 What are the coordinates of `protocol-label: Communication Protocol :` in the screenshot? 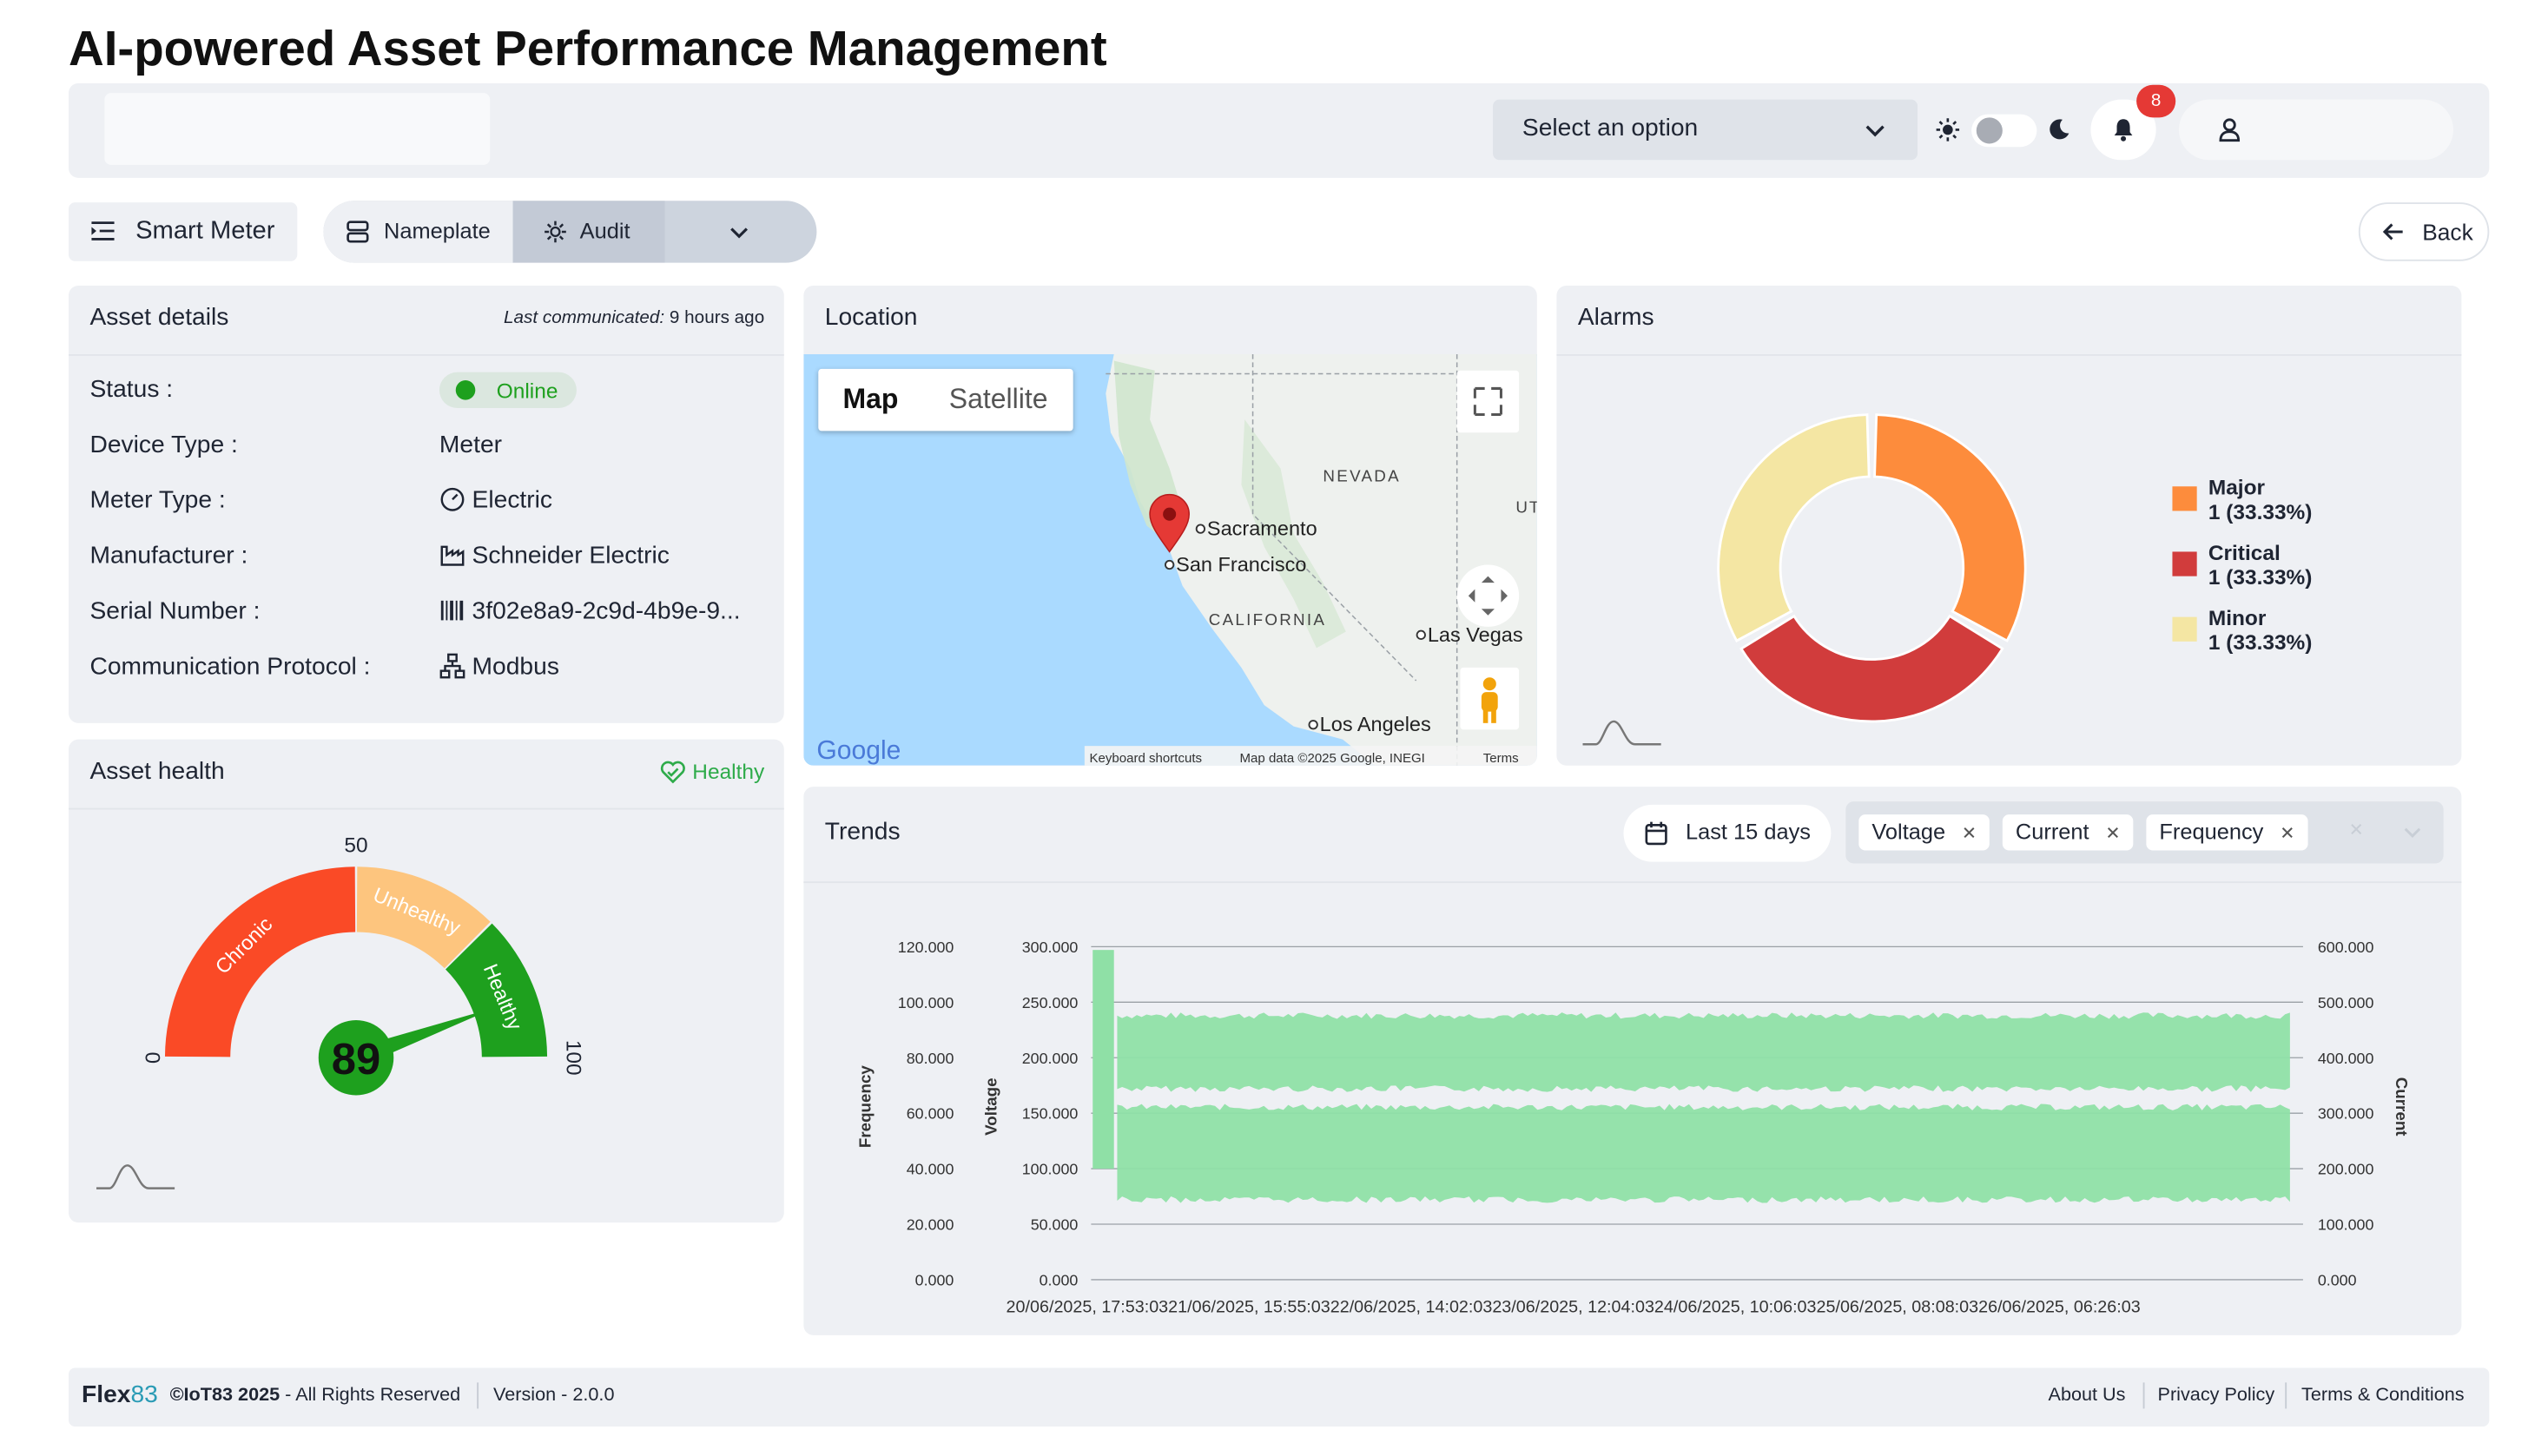 It's located at (230, 667).